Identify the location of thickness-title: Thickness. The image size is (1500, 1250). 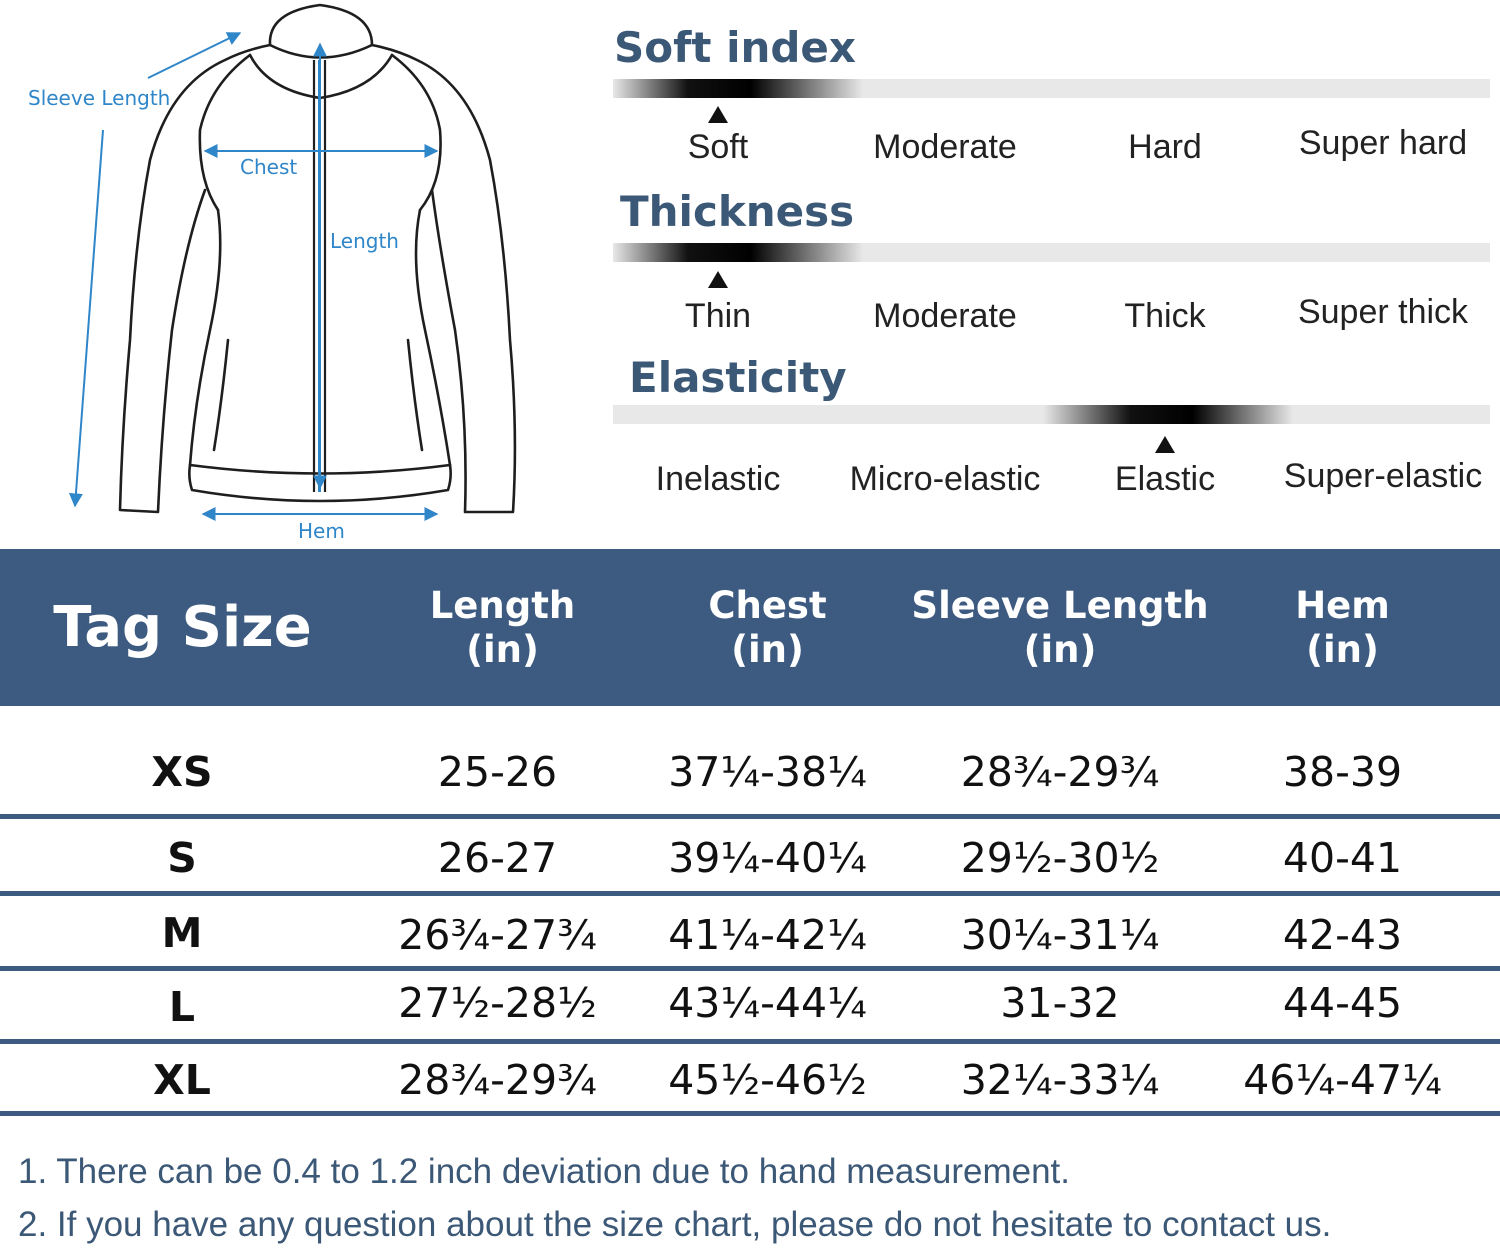
(737, 211).